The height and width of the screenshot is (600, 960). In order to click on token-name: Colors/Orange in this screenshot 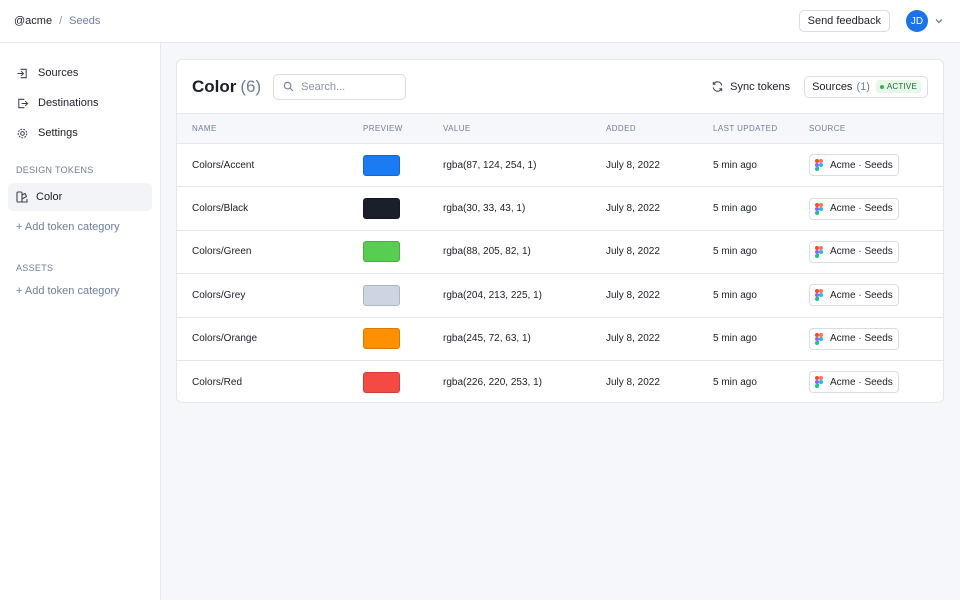, I will do `click(270, 339)`.